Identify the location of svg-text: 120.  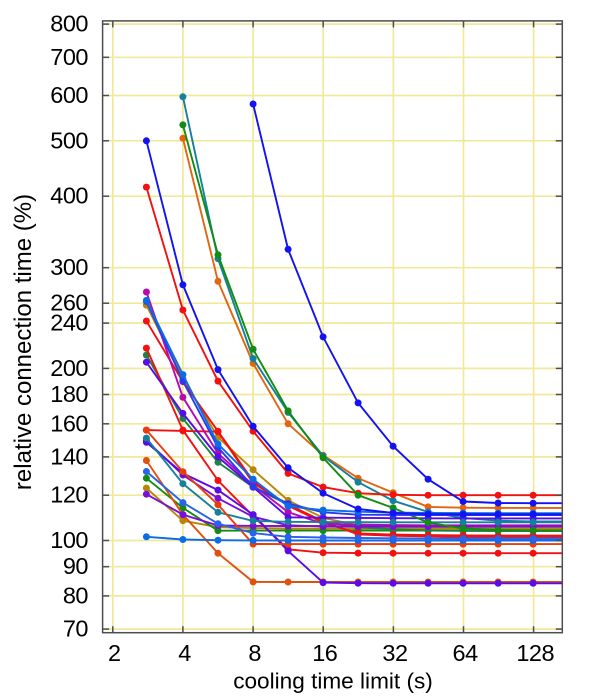
(69, 495).